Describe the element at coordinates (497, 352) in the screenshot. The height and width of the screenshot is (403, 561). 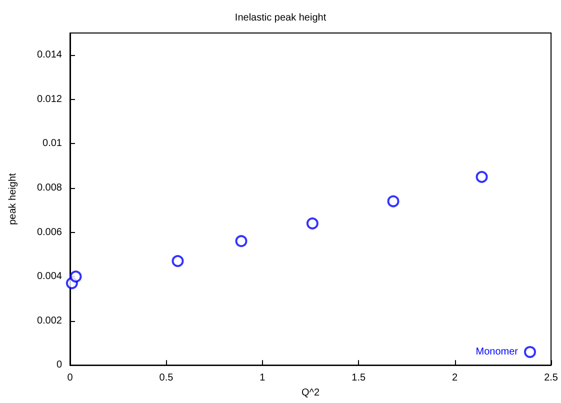
I see `legend-label: Monomer` at that location.